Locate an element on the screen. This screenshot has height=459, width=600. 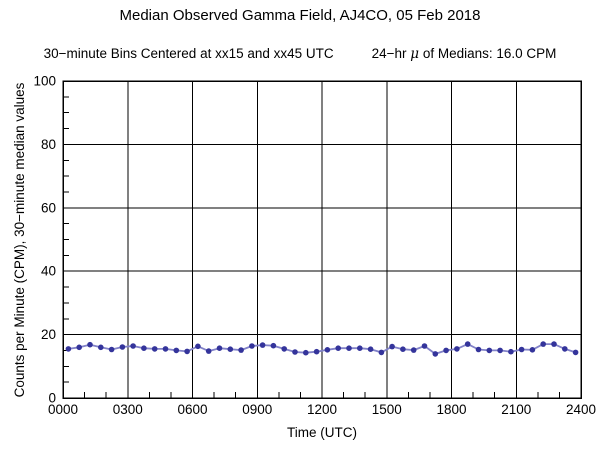
y-tick-label: 80 is located at coordinates (48, 144).